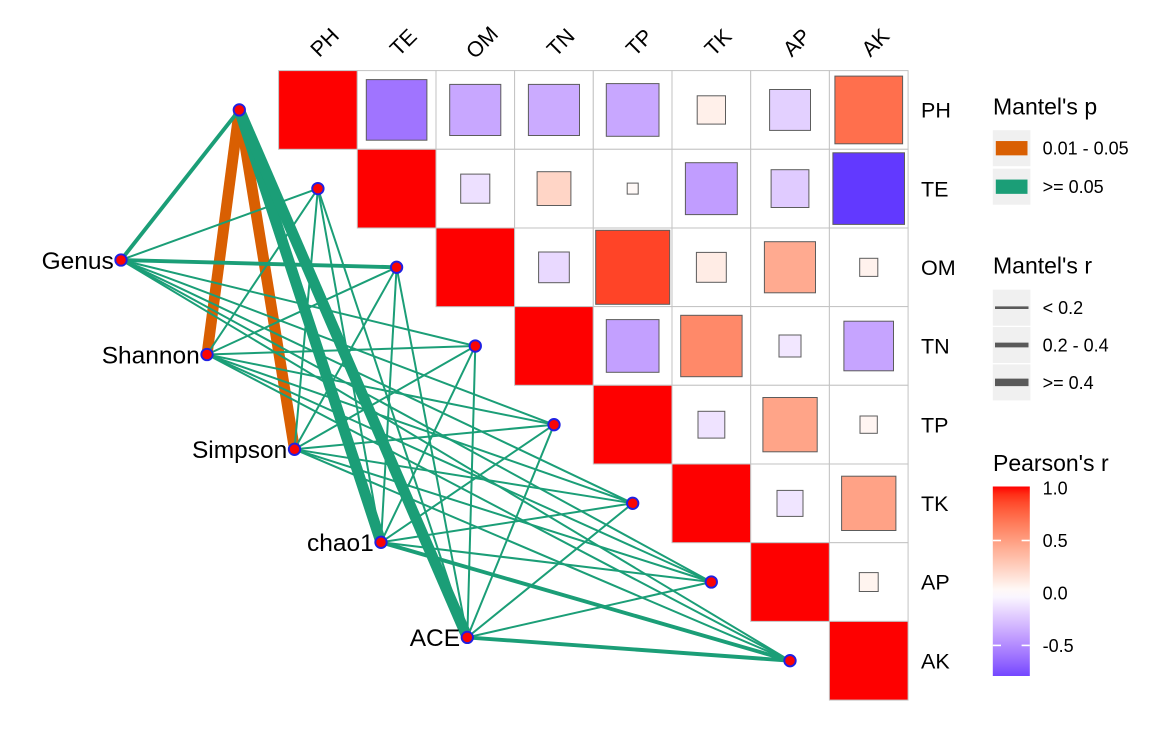 The image size is (1160, 732). Describe the element at coordinates (1073, 187) in the screenshot. I see `svg-text: >= 0.05` at that location.